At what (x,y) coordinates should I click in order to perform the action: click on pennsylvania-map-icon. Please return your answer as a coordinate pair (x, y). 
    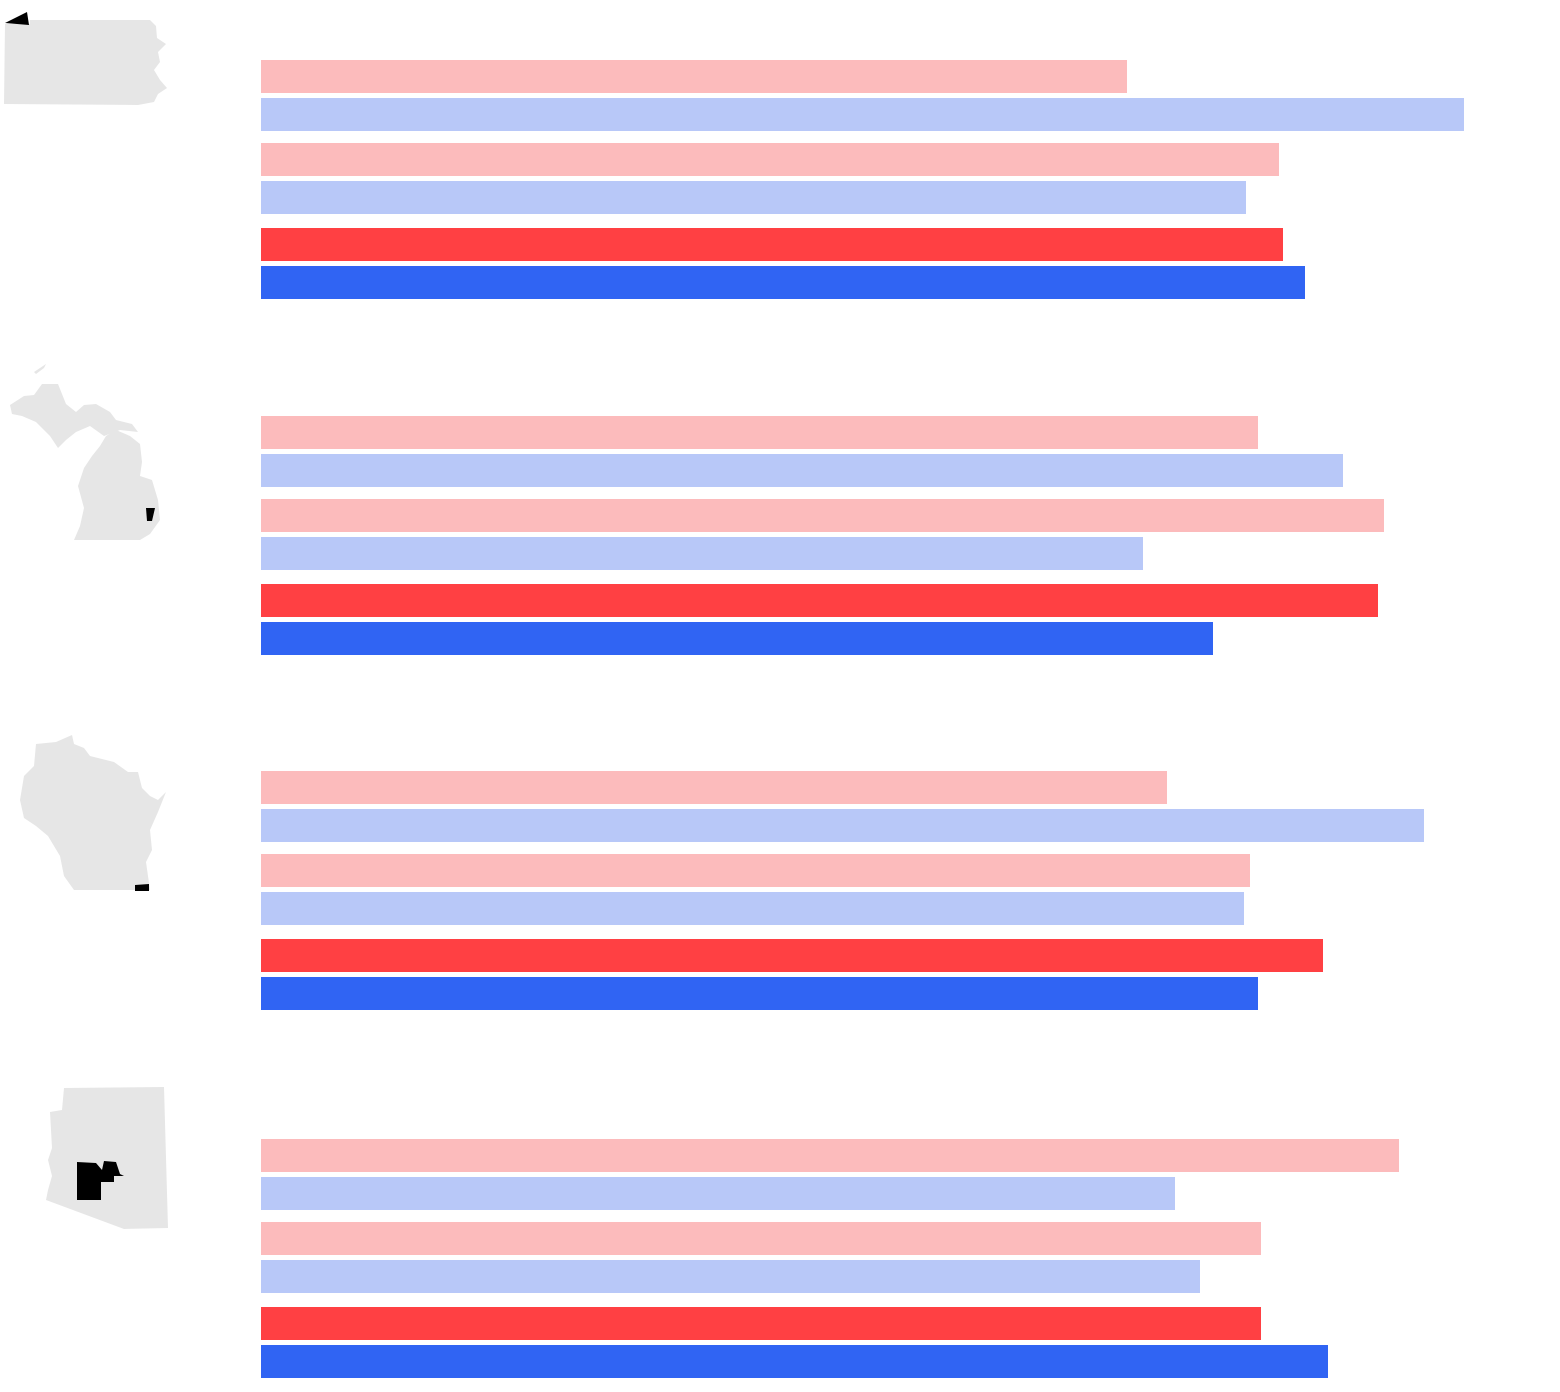
    Looking at the image, I should click on (85, 58).